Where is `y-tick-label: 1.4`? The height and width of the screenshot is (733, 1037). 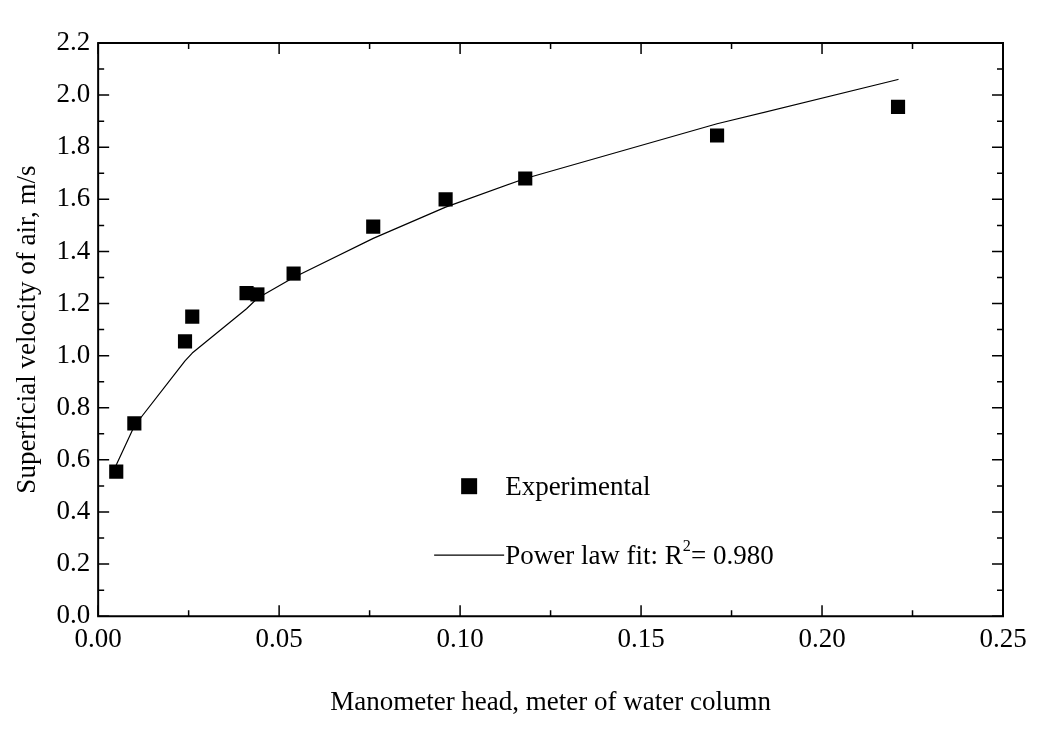 y-tick-label: 1.4 is located at coordinates (73, 249).